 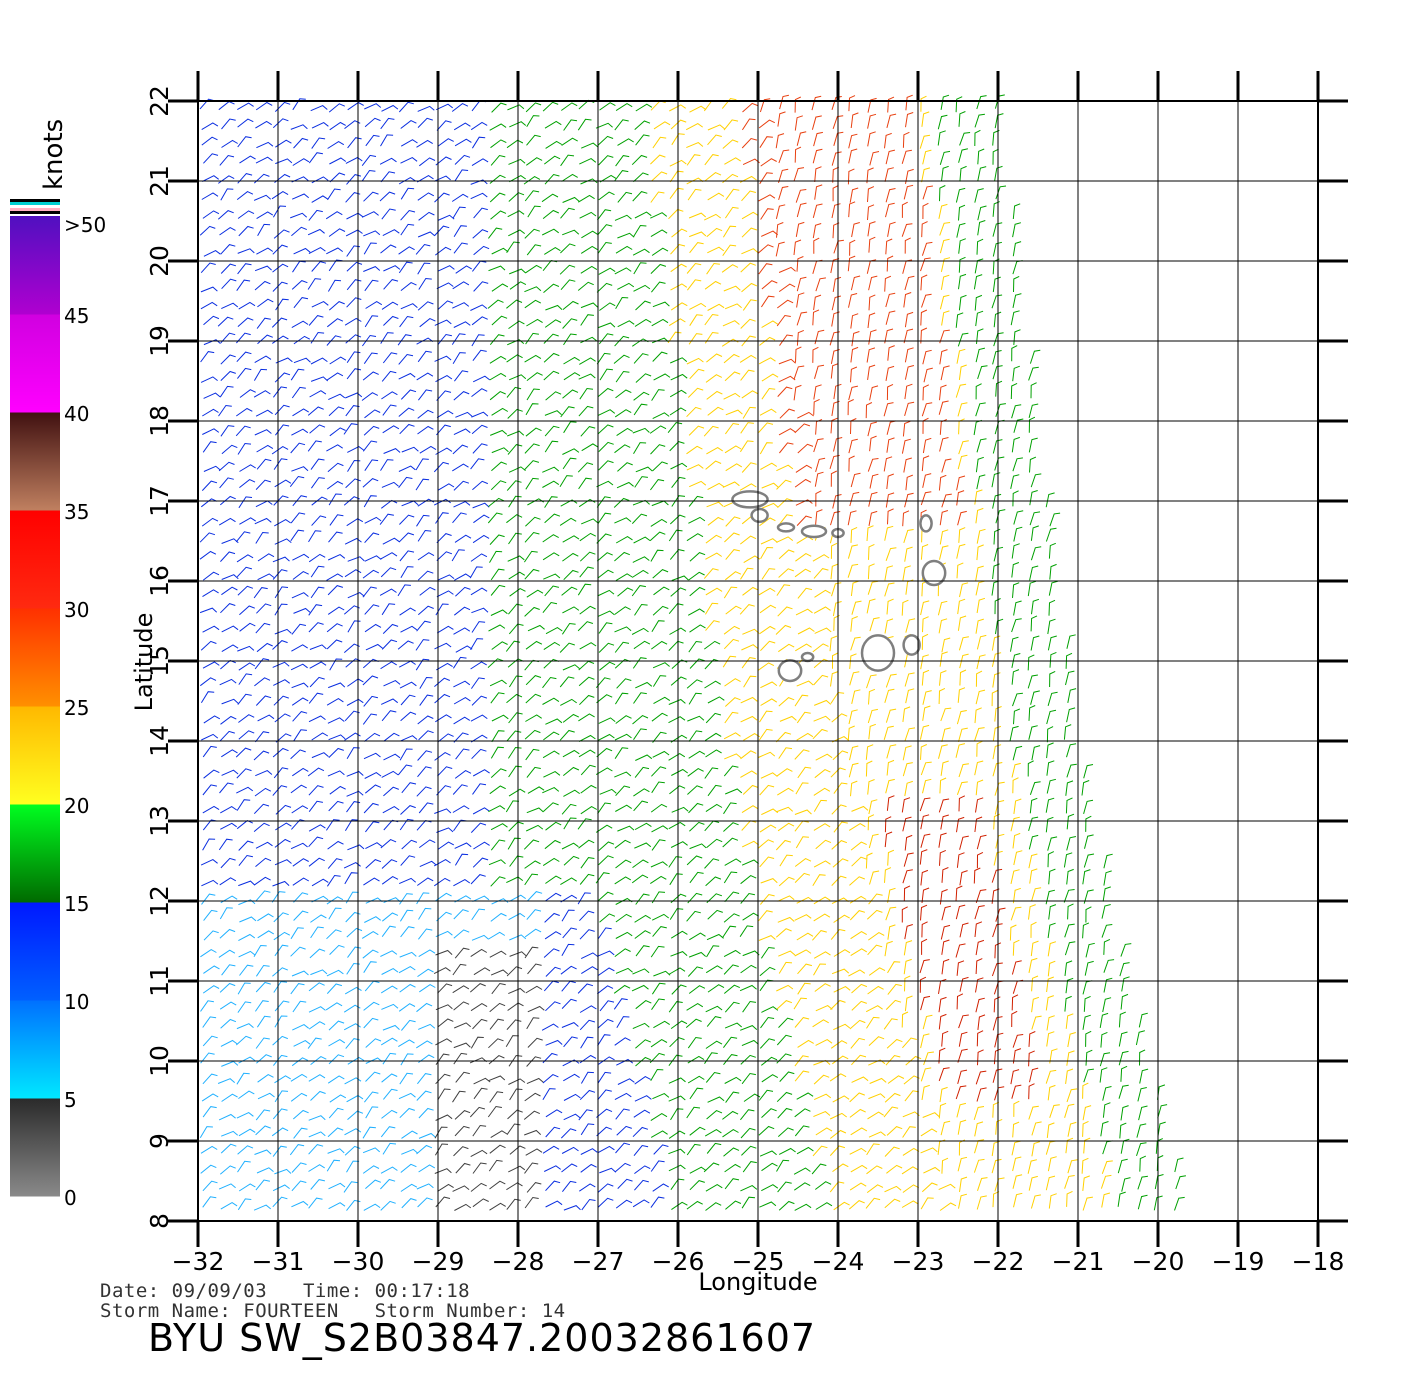 What do you see at coordinates (159, 1061) in the screenshot?
I see `y-tick-label: 10` at bounding box center [159, 1061].